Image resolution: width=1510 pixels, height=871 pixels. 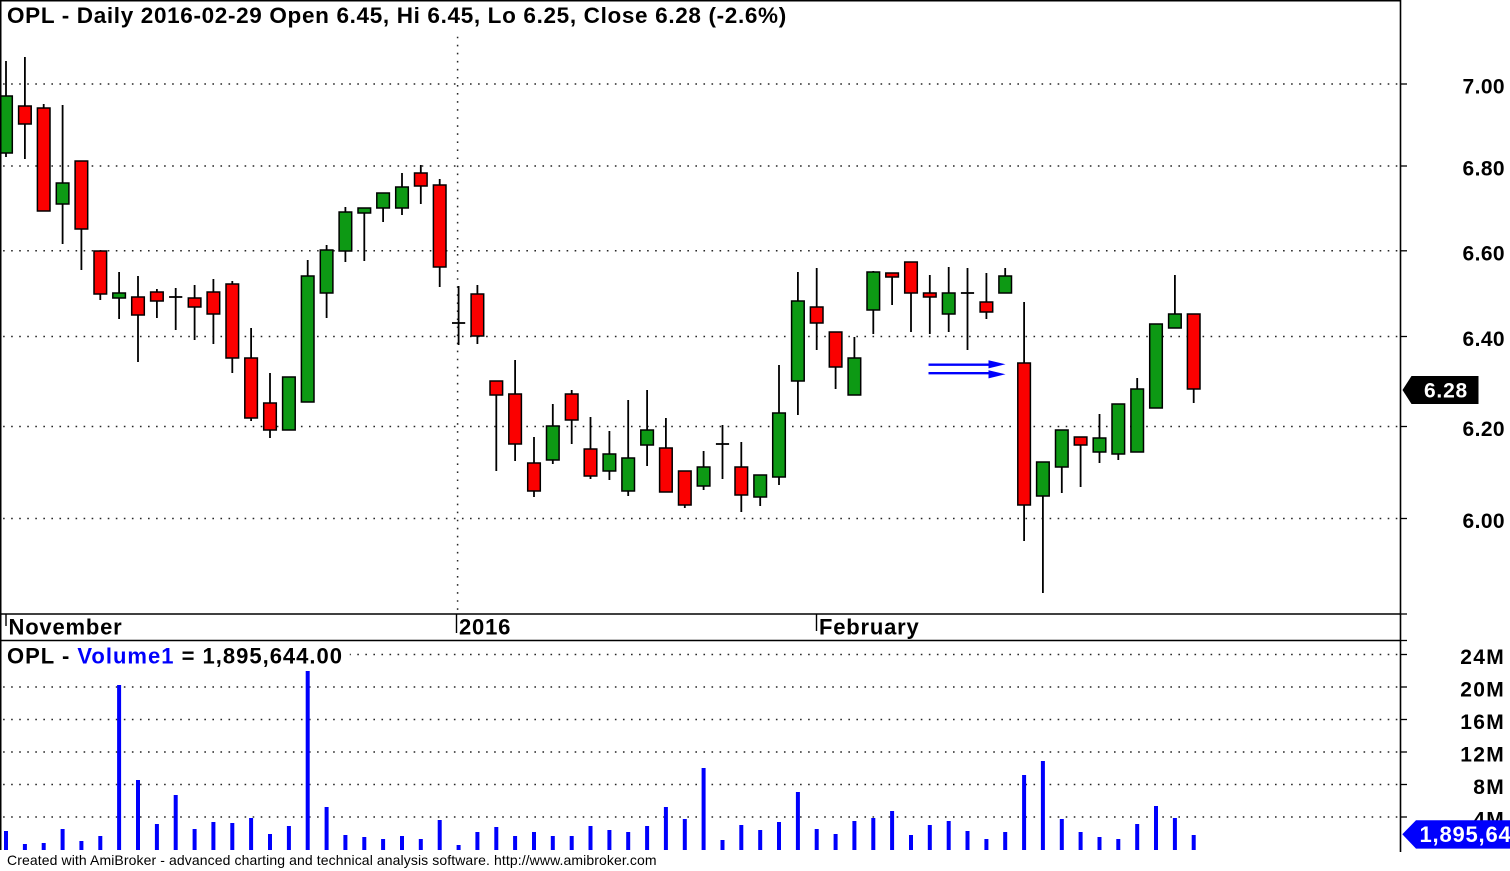 What do you see at coordinates (869, 627) in the screenshot?
I see `svg-text: February` at bounding box center [869, 627].